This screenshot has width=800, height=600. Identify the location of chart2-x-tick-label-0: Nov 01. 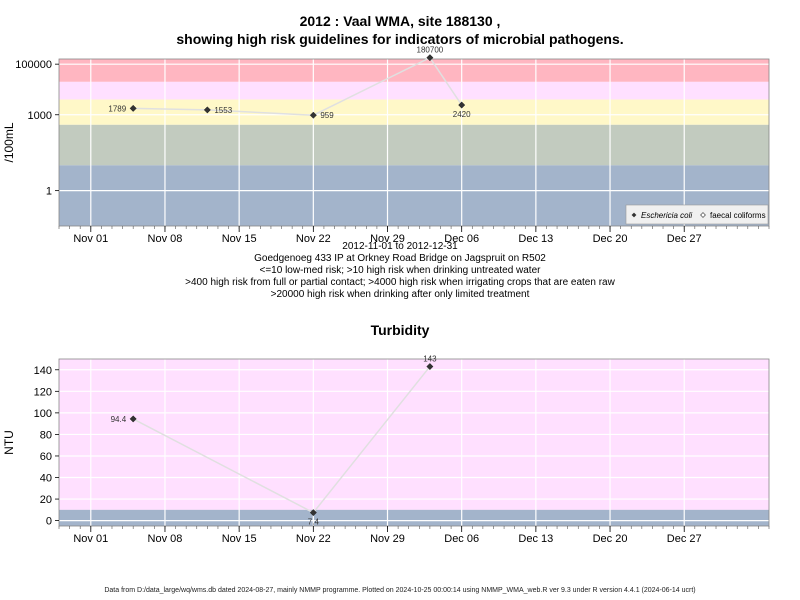
(90, 539).